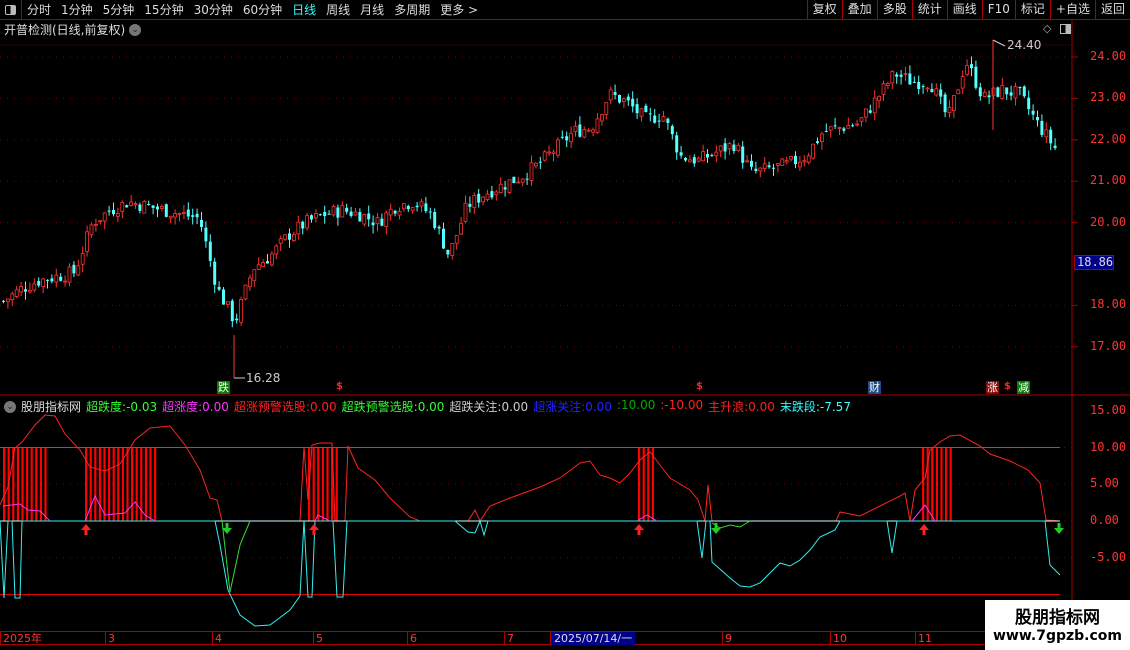 This screenshot has width=1130, height=650. Describe the element at coordinates (262, 10) in the screenshot. I see `period-tab: 60分钟` at that location.